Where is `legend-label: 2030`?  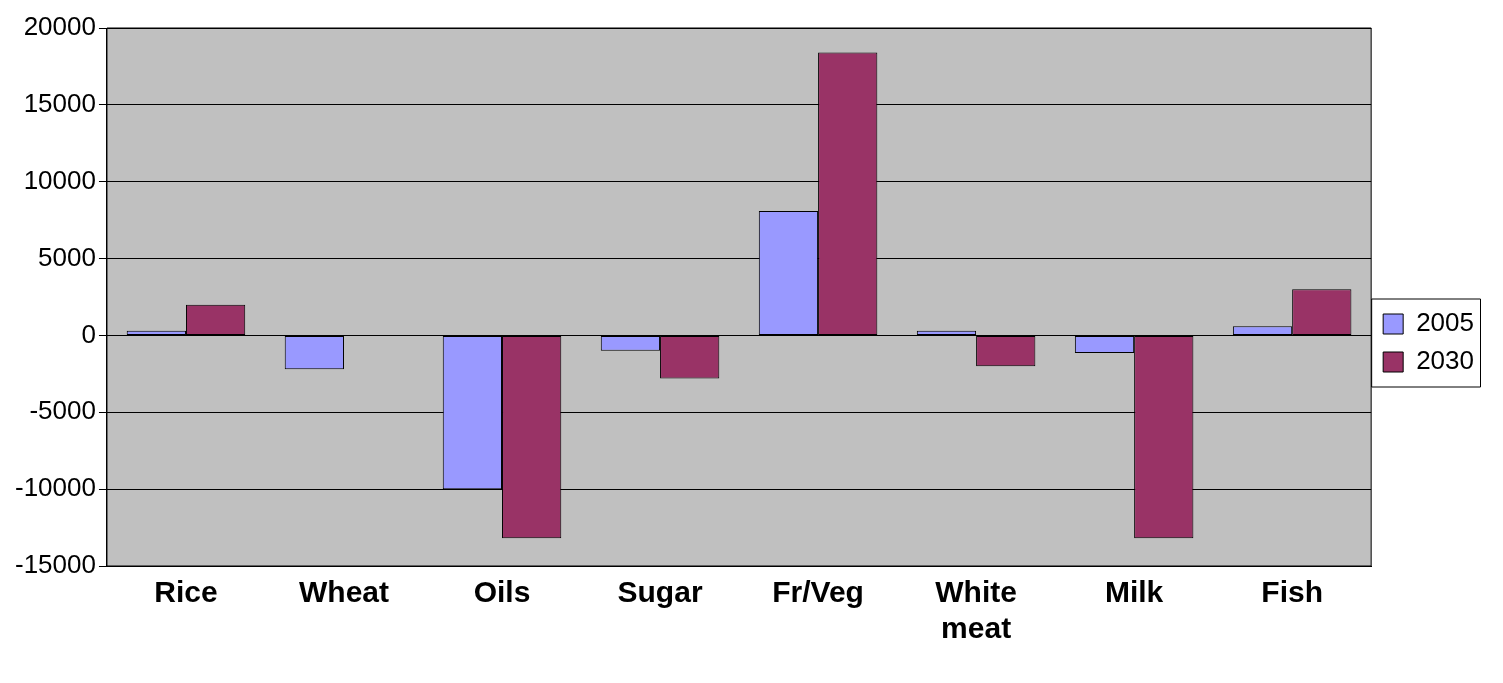 legend-label: 2030 is located at coordinates (1445, 360).